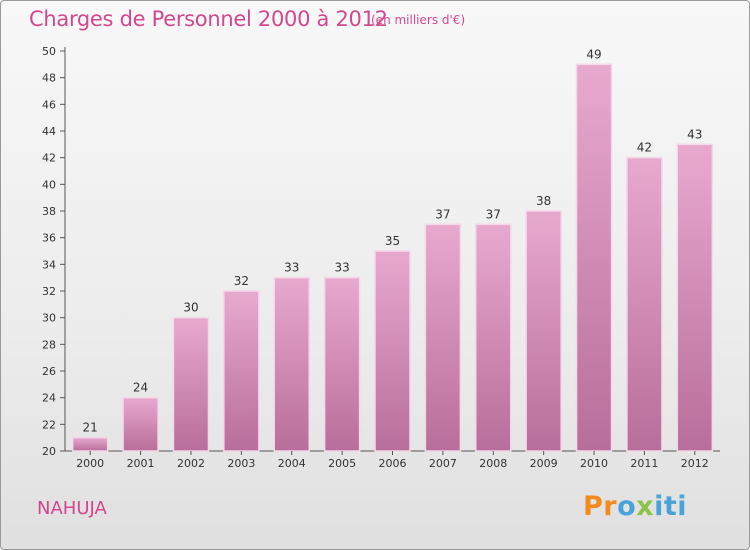 This screenshot has width=750, height=550. Describe the element at coordinates (342, 463) in the screenshot. I see `x-tick-label: 2005` at that location.